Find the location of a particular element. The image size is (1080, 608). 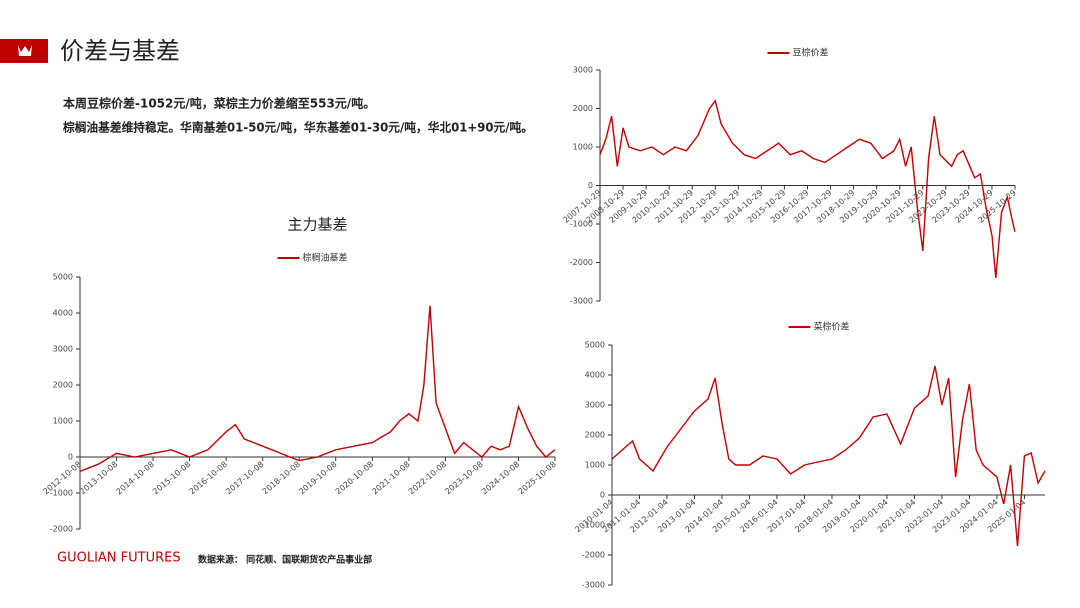

x-tick-label: 2014-10-08 is located at coordinates (135, 478).